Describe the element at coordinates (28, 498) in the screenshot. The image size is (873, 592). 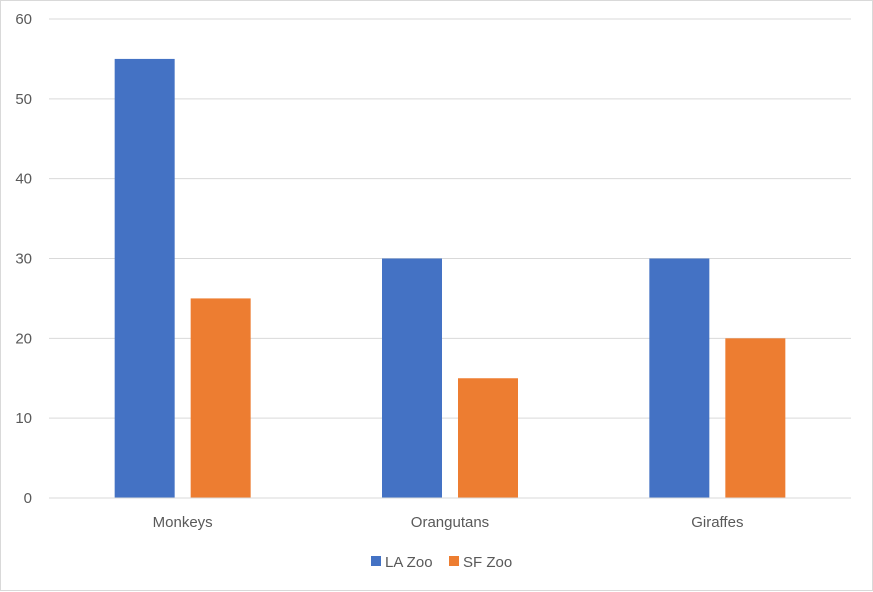
I see `y-tick-label: 0` at that location.